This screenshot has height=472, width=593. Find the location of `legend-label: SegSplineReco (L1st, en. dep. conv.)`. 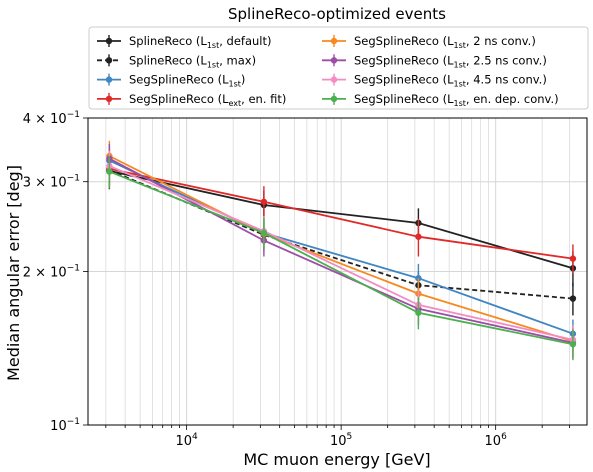

legend-label: SegSplineReco (L1st, en. dep. conv.) is located at coordinates (456, 100).